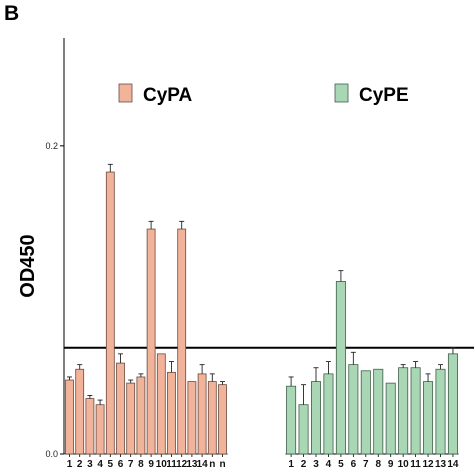 This screenshot has height=474, width=474. What do you see at coordinates (263, 94) in the screenshot?
I see `chart-legend: CyPA CyPE` at bounding box center [263, 94].